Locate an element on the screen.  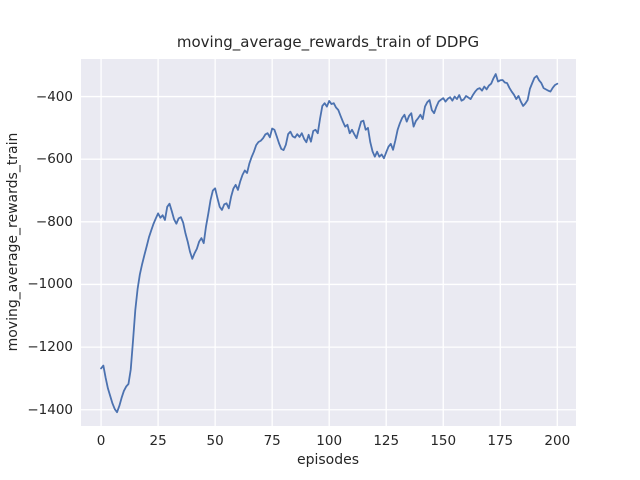
y-tick-label: −800 is located at coordinates (54, 221).